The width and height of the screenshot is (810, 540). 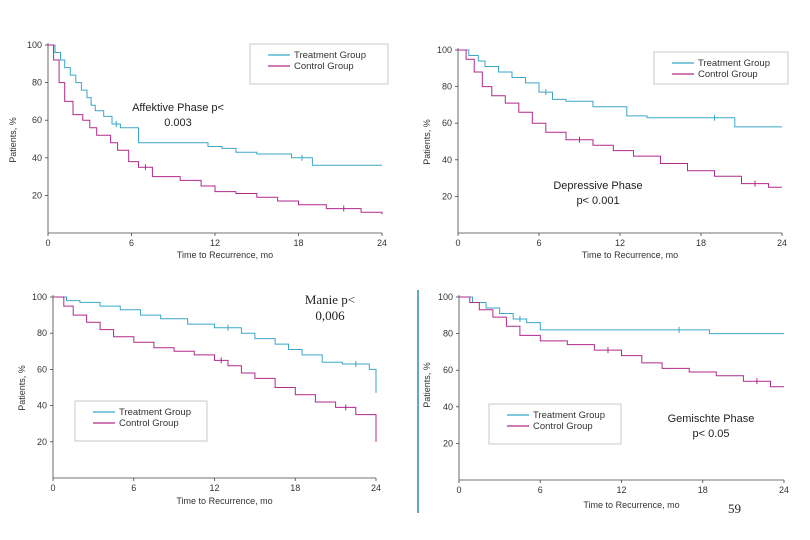 I want to click on annotation-line-2: p< 0.05, so click(x=710, y=434).